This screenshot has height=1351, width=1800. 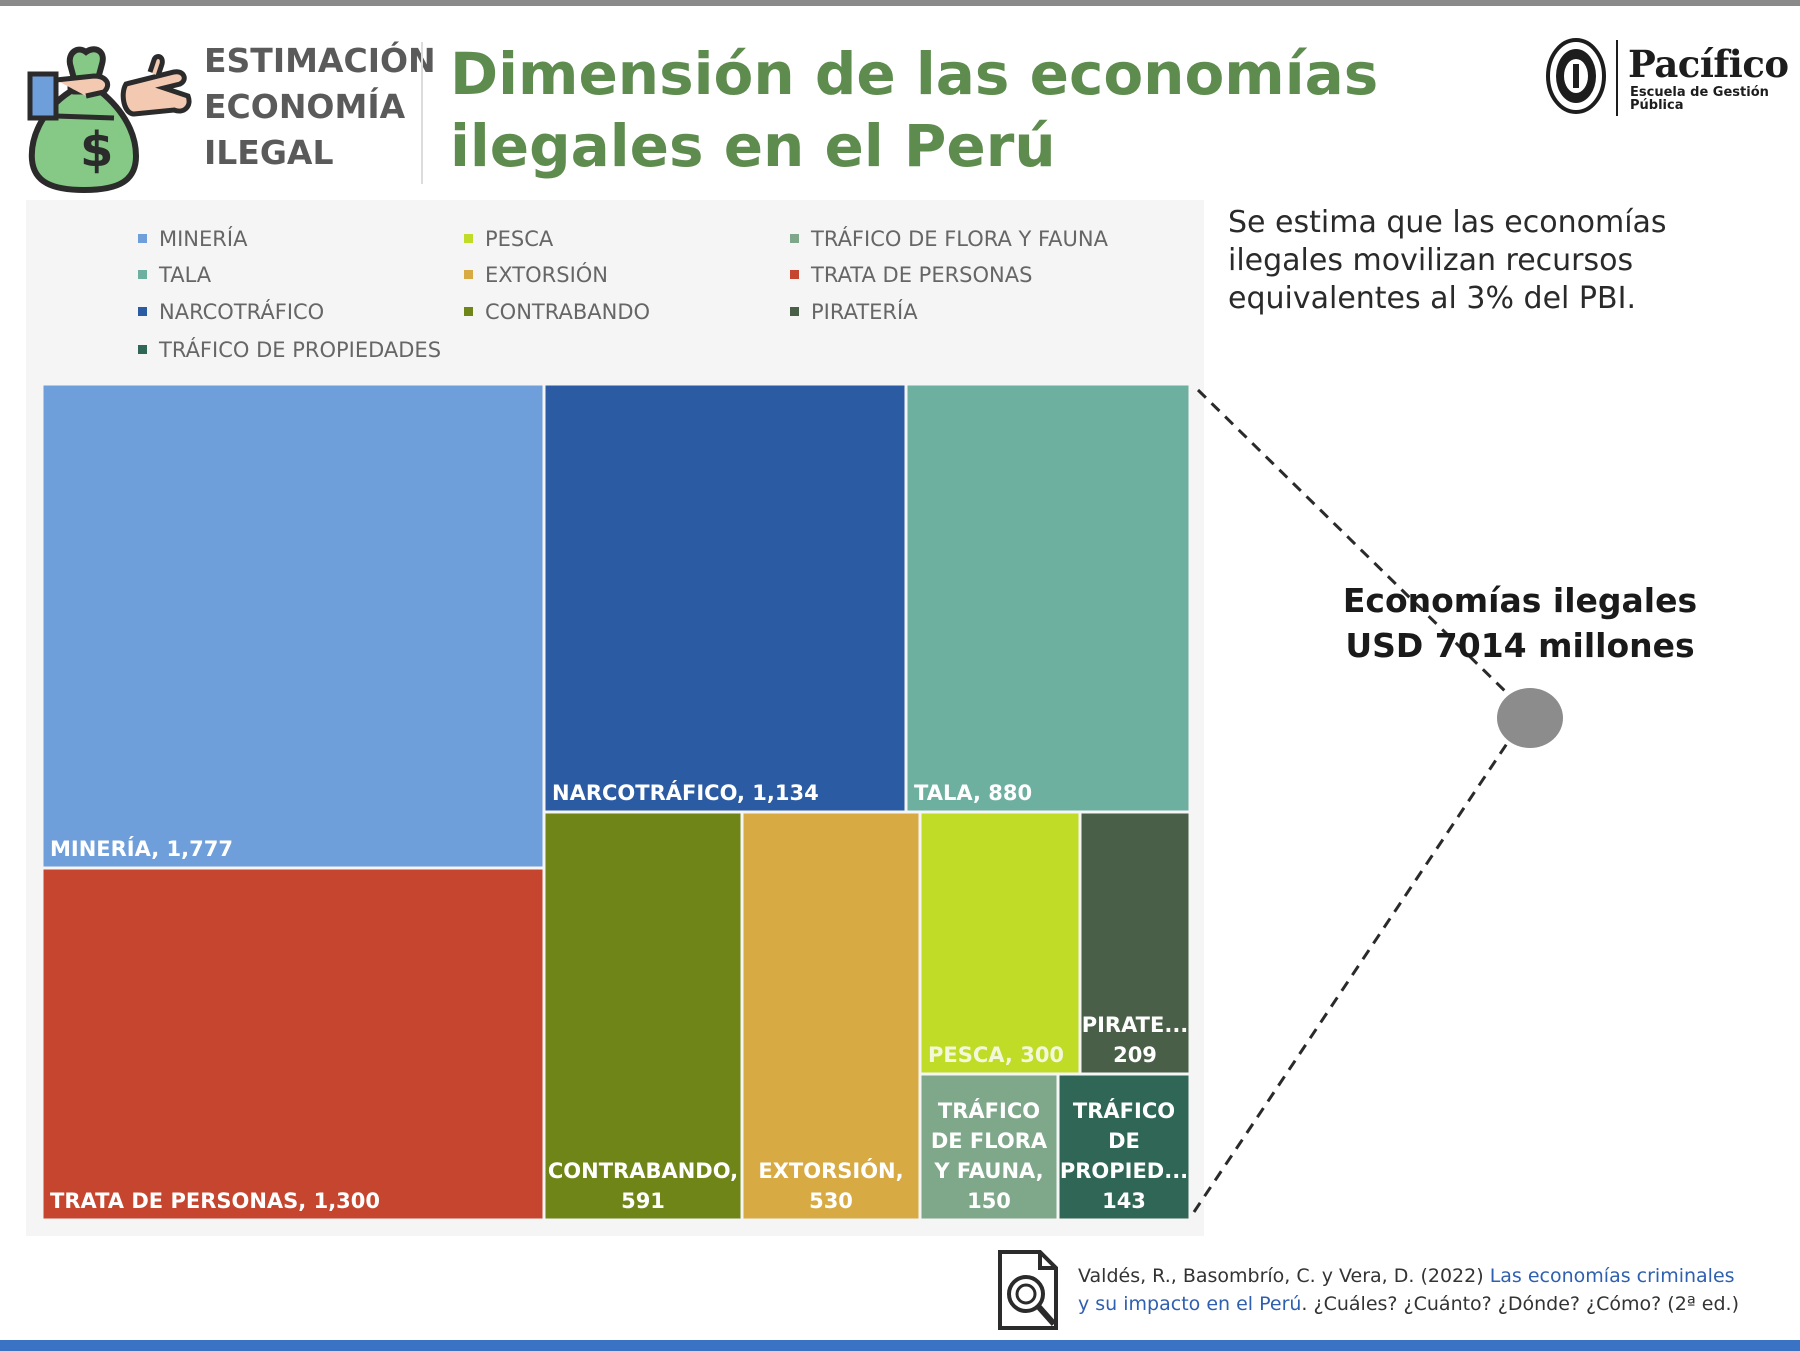 What do you see at coordinates (725, 598) in the screenshot?
I see `treemap-cell-narcotrafico` at bounding box center [725, 598].